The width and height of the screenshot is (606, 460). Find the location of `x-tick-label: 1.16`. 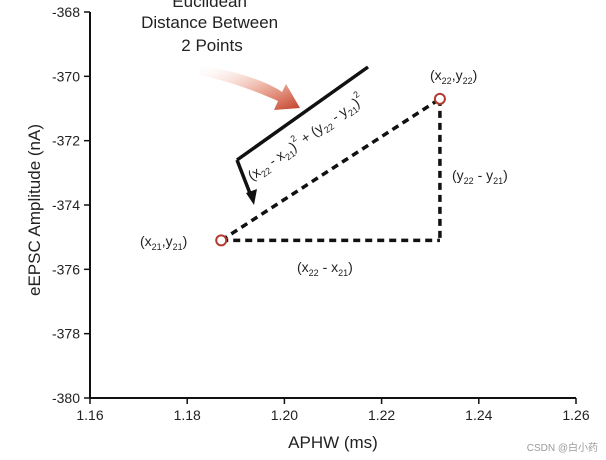

x-tick-label: 1.16 is located at coordinates (89, 415).